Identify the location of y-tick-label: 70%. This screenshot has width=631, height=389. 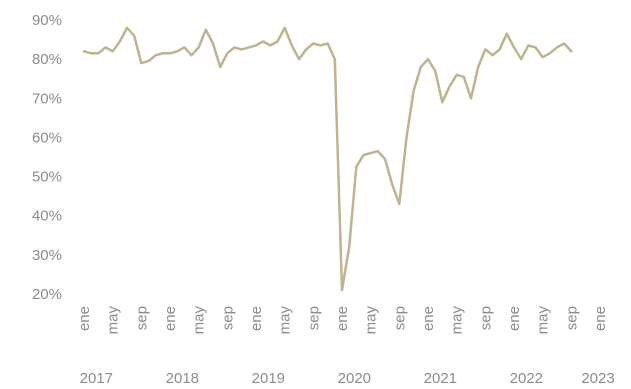
(47, 98).